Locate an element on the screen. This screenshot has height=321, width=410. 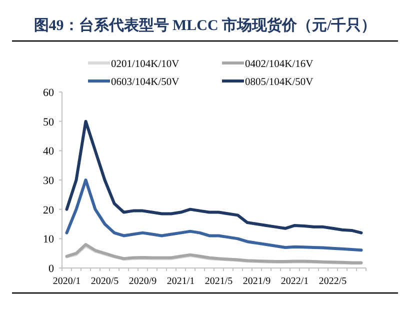
legend-label: 0402/104K/16V is located at coordinates (279, 64).